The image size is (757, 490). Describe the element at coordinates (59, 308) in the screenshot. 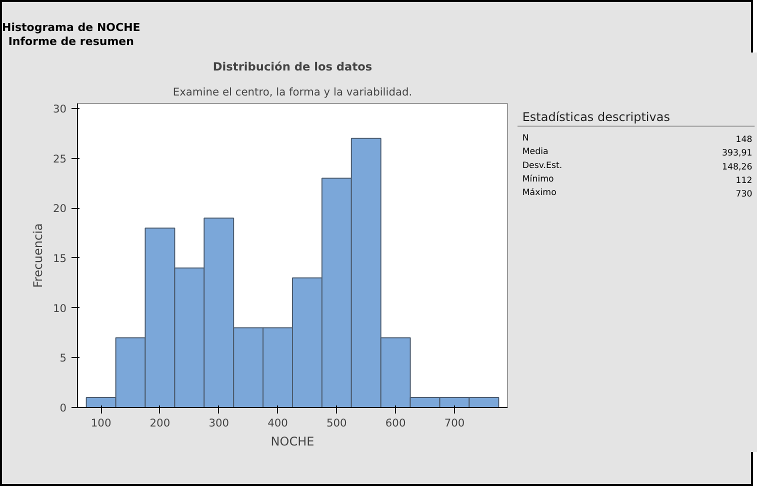

I see `y-tick-label: 10` at that location.